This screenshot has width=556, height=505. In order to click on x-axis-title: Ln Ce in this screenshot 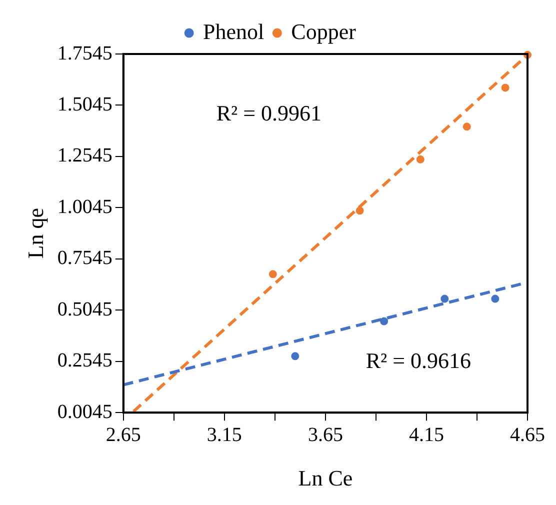, I will do `click(325, 478)`.